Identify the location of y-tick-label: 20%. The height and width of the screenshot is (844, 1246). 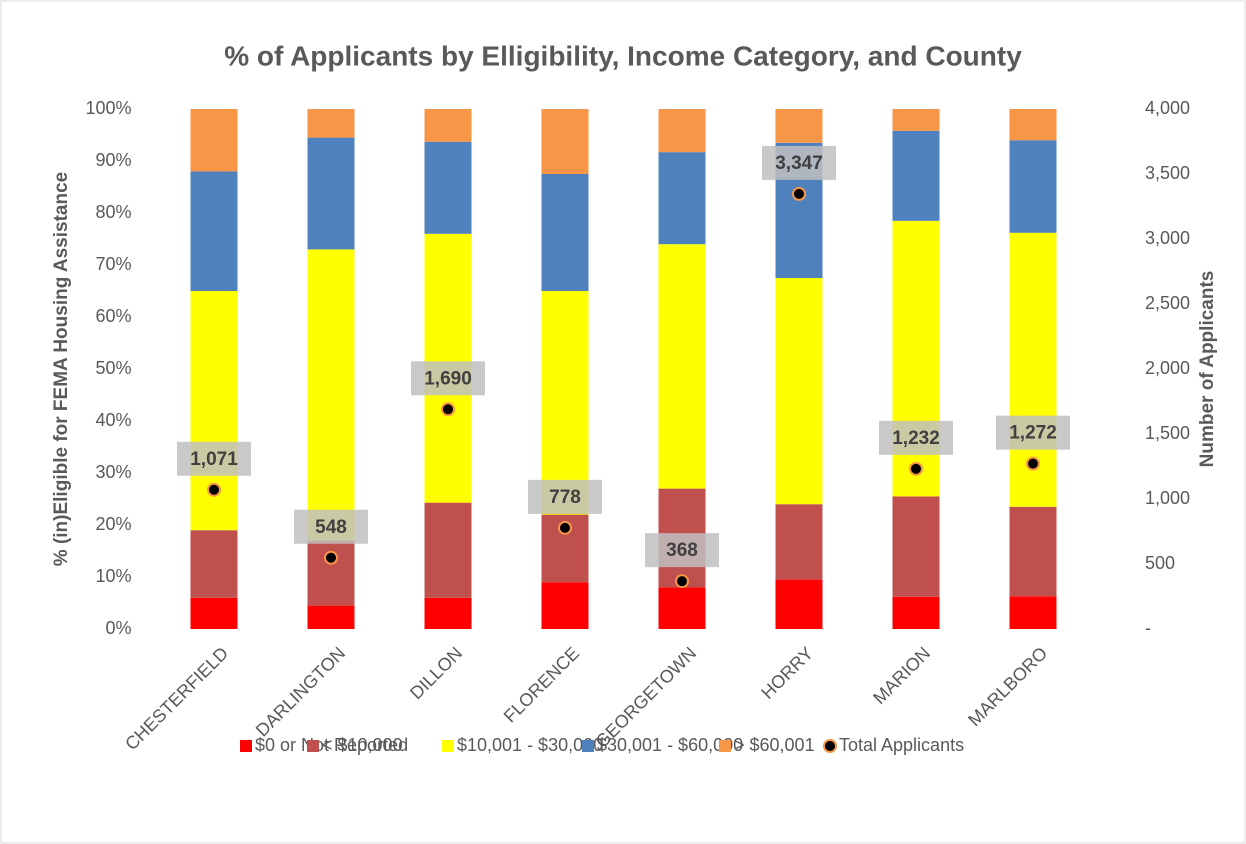
(113, 524).